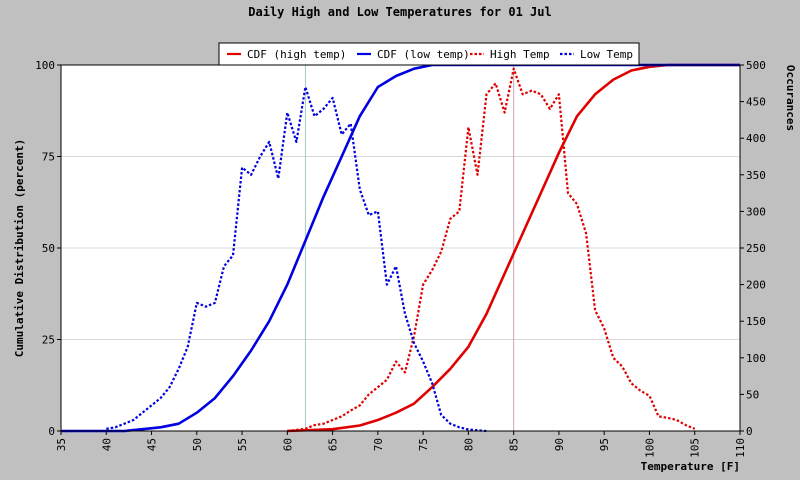 The height and width of the screenshot is (480, 800). What do you see at coordinates (790, 98) in the screenshot?
I see `y-axis-right-label: Occurances` at bounding box center [790, 98].